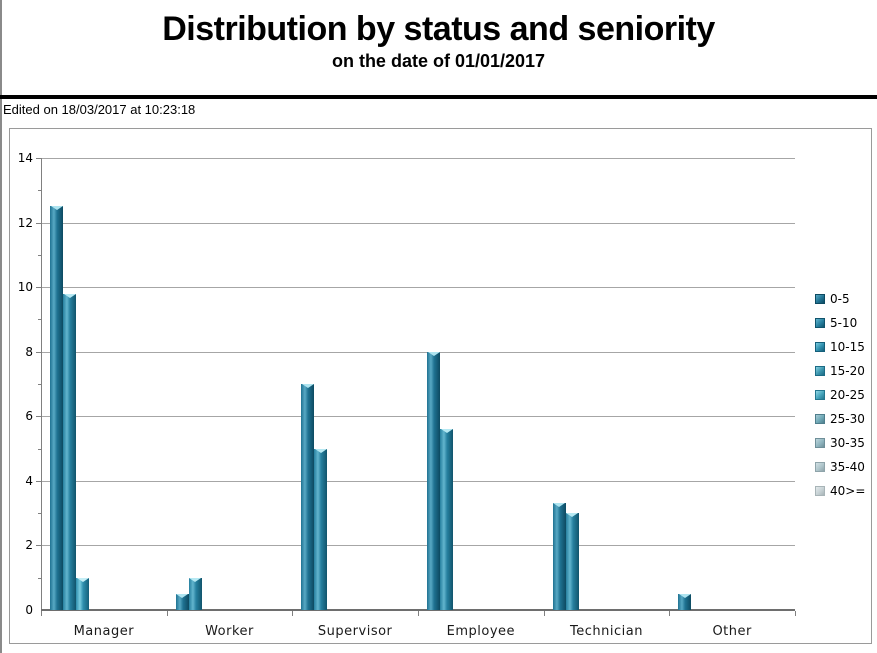 This screenshot has width=877, height=653. I want to click on legend-label: 0-5, so click(840, 299).